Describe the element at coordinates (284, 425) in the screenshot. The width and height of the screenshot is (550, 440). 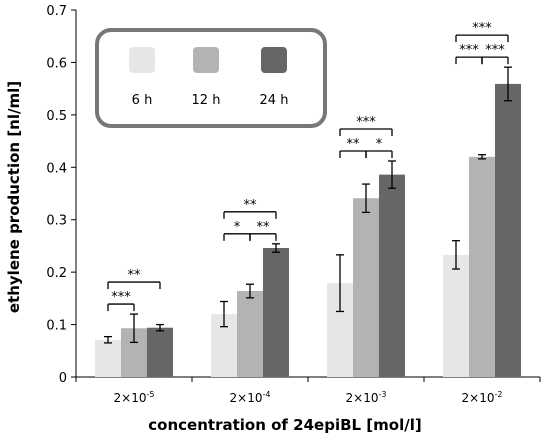
I see `x-axis-title: concentration of 24epiBL [mol/l]` at that location.